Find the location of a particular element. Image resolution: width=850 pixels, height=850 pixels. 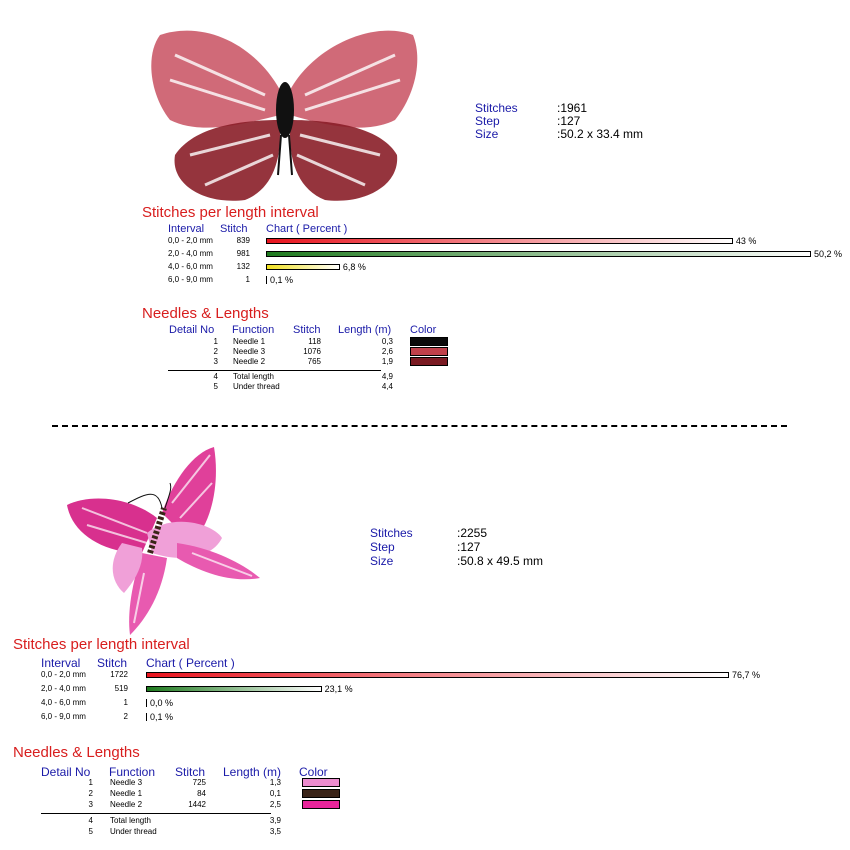

needle-stitch: 84 is located at coordinates (201, 794).